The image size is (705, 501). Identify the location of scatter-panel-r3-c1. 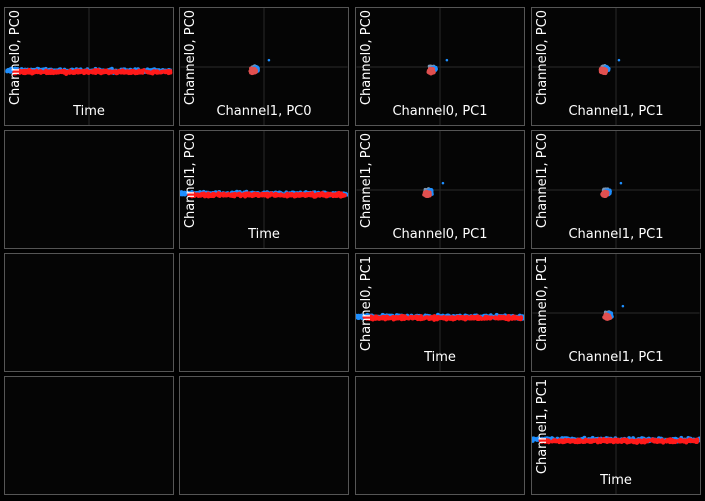
(264, 435).